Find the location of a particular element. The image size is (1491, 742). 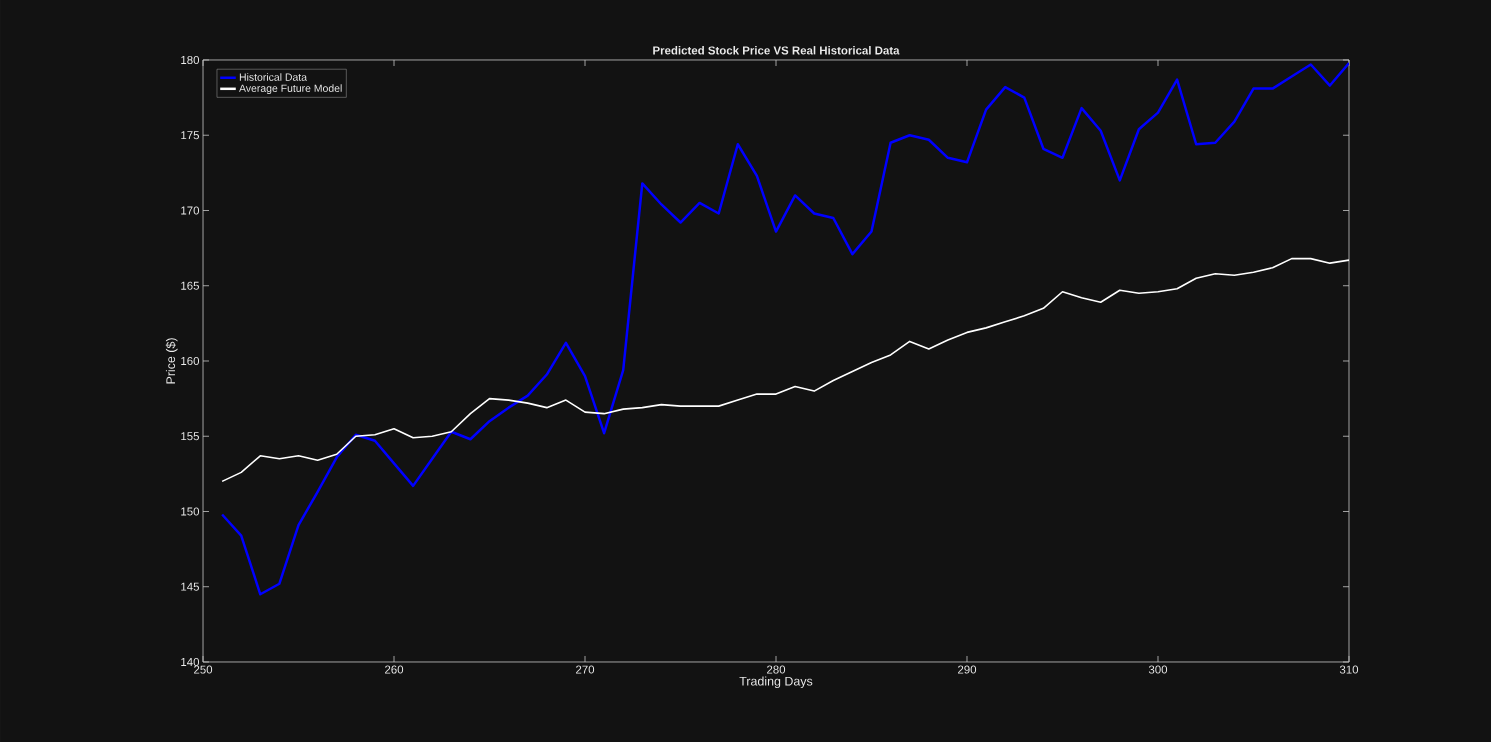

x-tick-label: 310 is located at coordinates (1349, 669).